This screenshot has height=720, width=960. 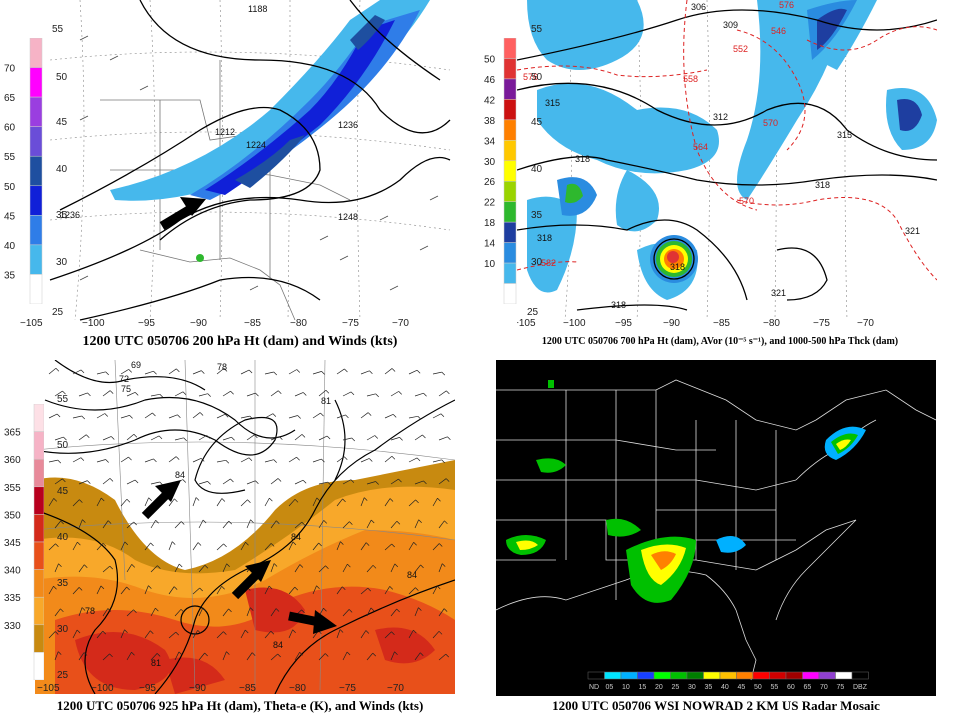 What do you see at coordinates (791, 687) in the screenshot?
I see `dbz-label: 60` at bounding box center [791, 687].